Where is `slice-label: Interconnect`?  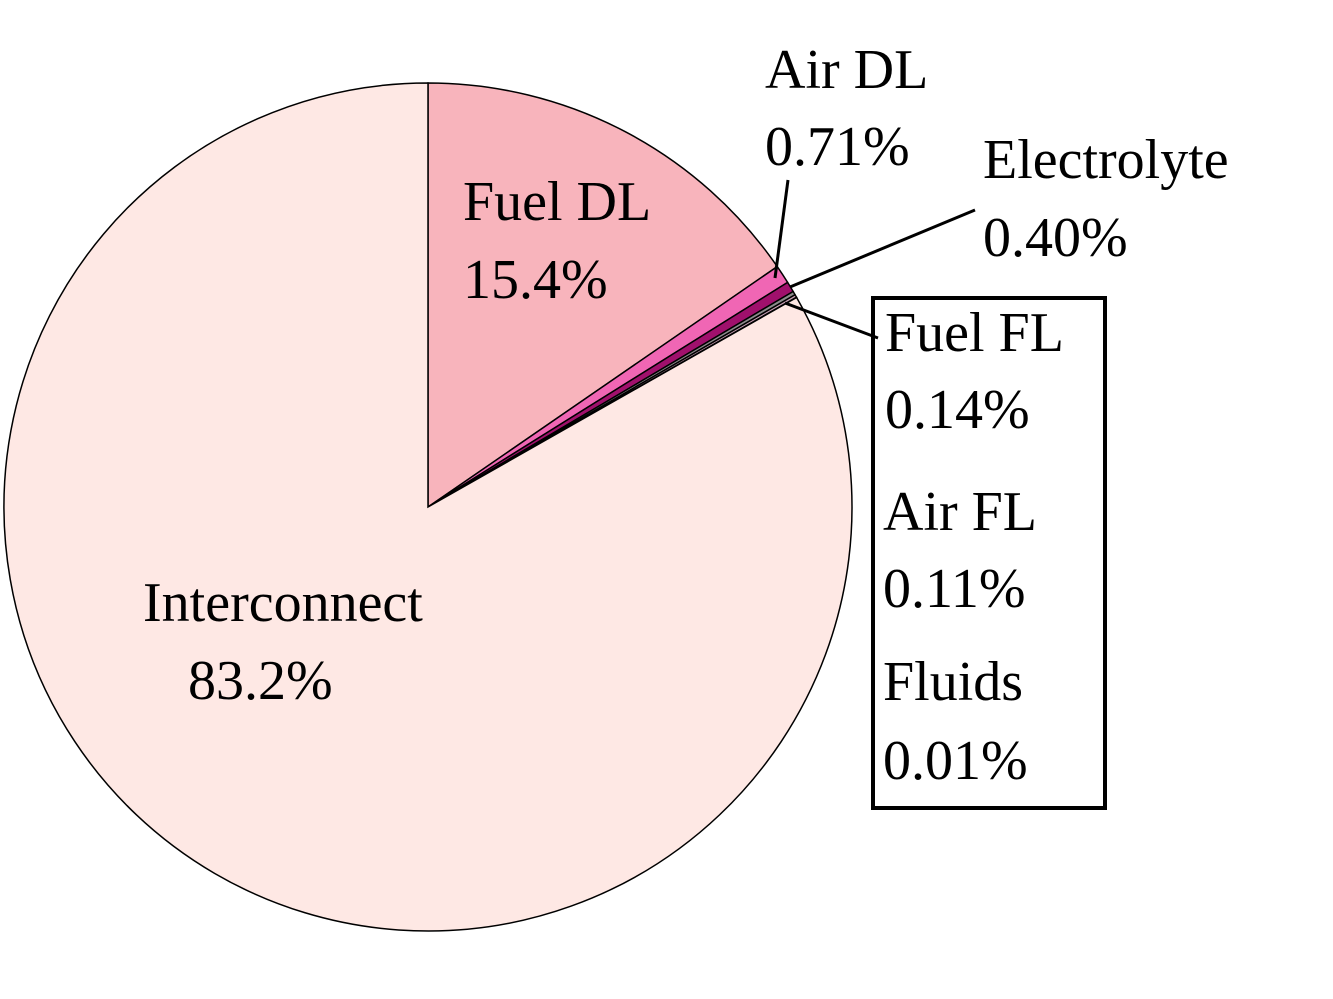
slice-label: Interconnect is located at coordinates (283, 603).